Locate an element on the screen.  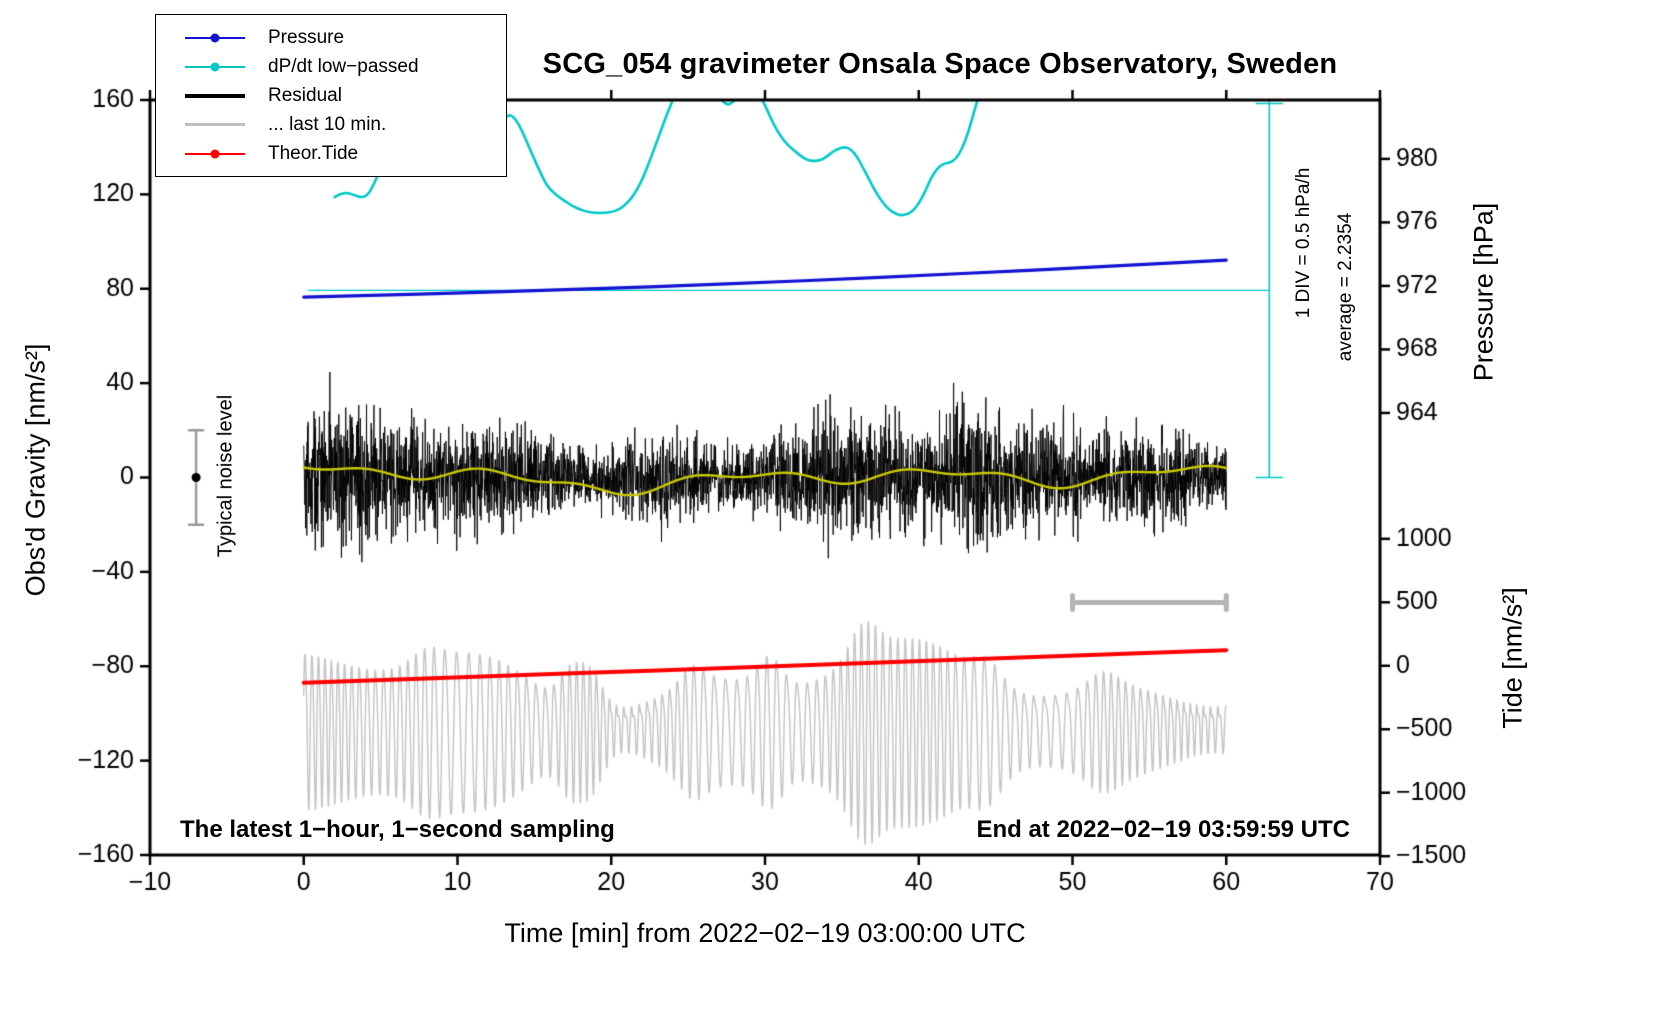
legend-item-residual: Residual is located at coordinates (331, 95).